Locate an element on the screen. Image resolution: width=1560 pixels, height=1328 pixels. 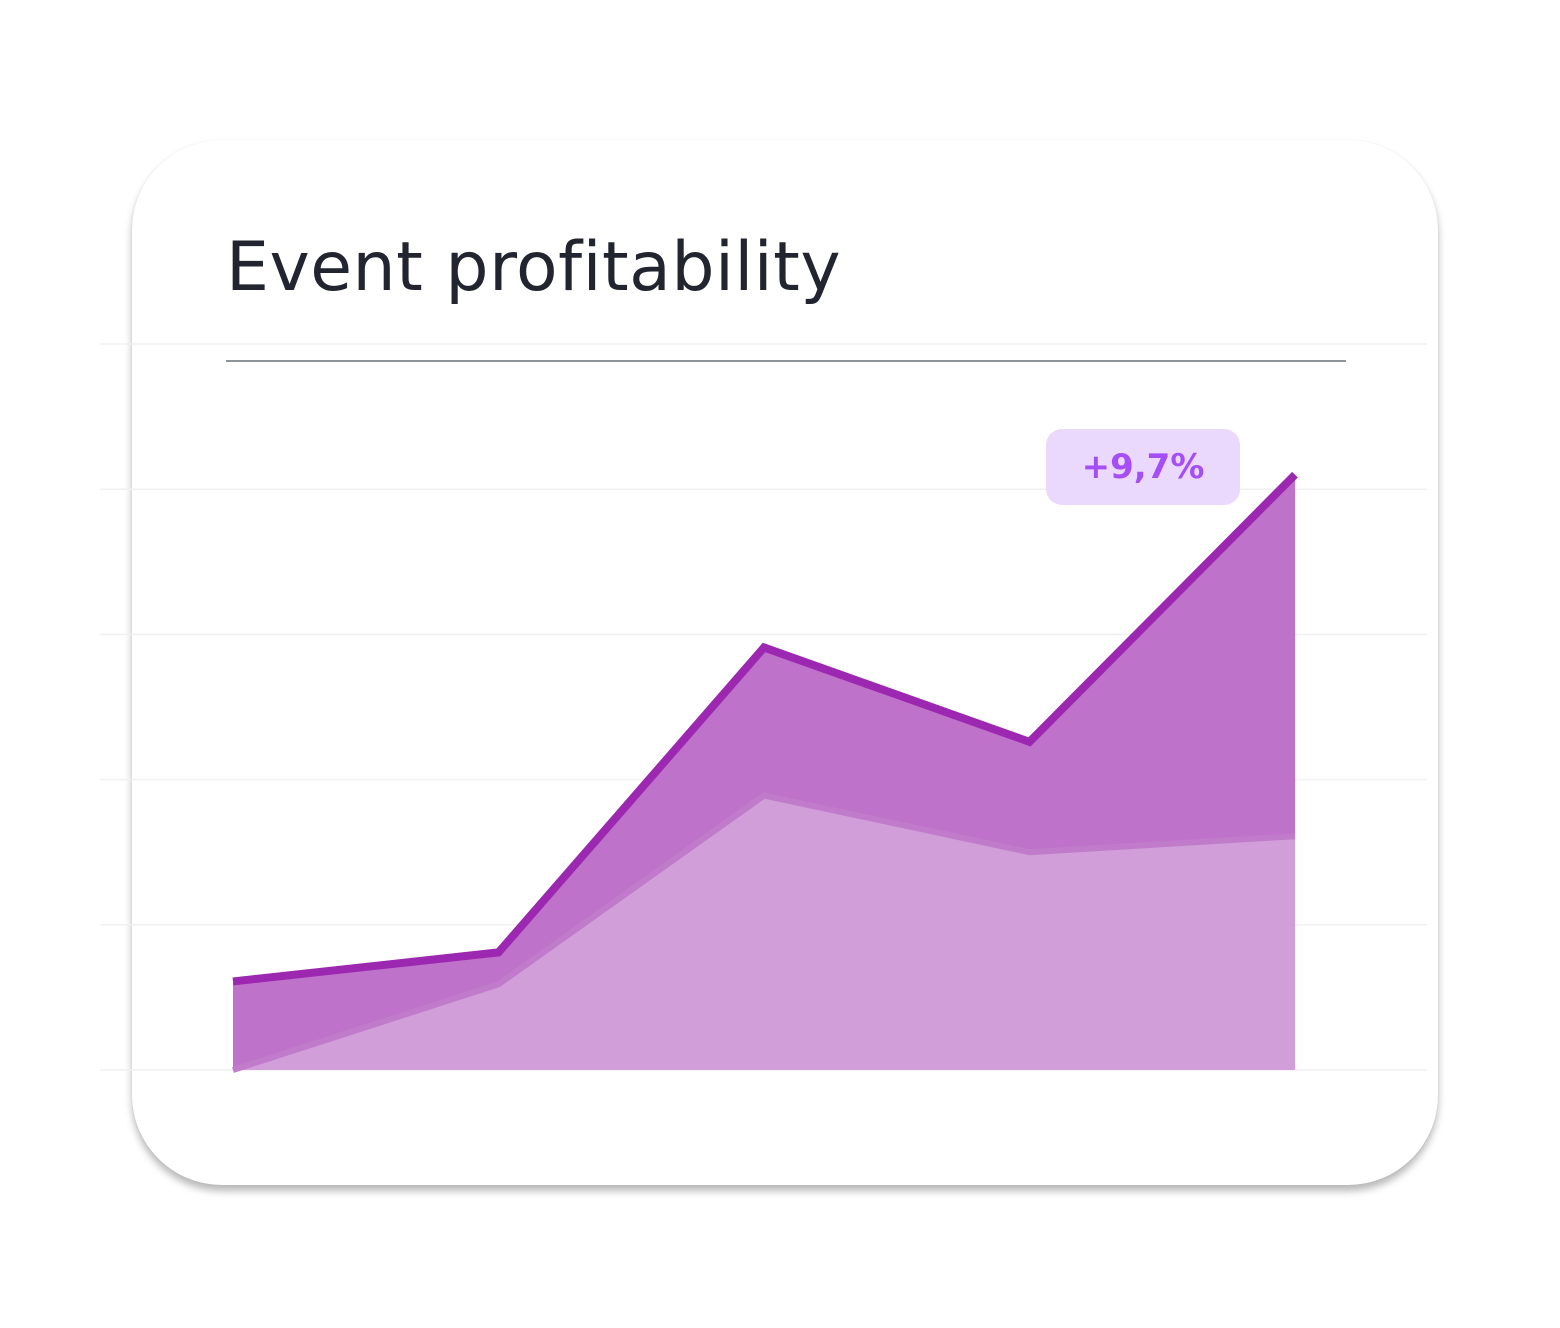
card-title: Event profitability is located at coordinates (534, 267).